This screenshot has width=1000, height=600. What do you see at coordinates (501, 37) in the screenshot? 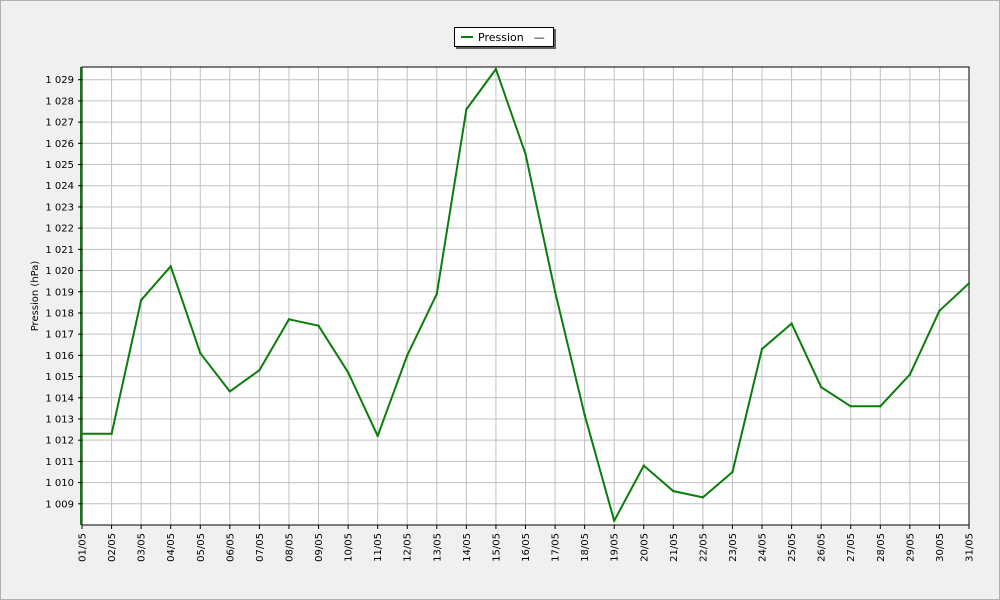
I see `legend-series-label: Pression` at bounding box center [501, 37].